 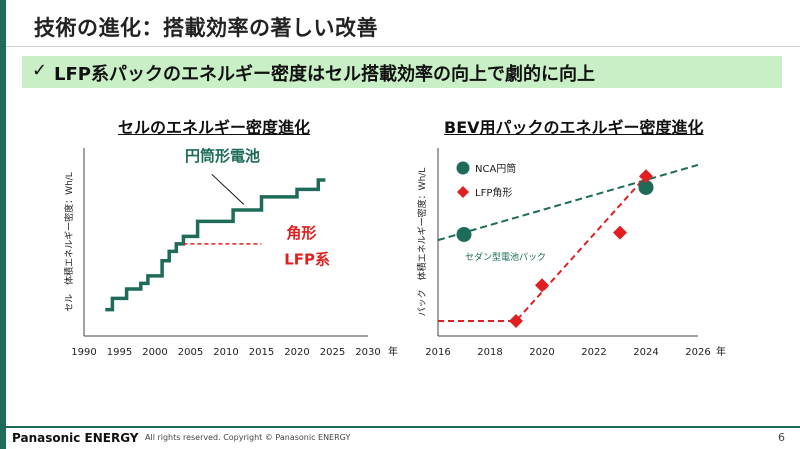 What do you see at coordinates (225, 352) in the screenshot?
I see `cell-x-tick-label: 2010` at bounding box center [225, 352].